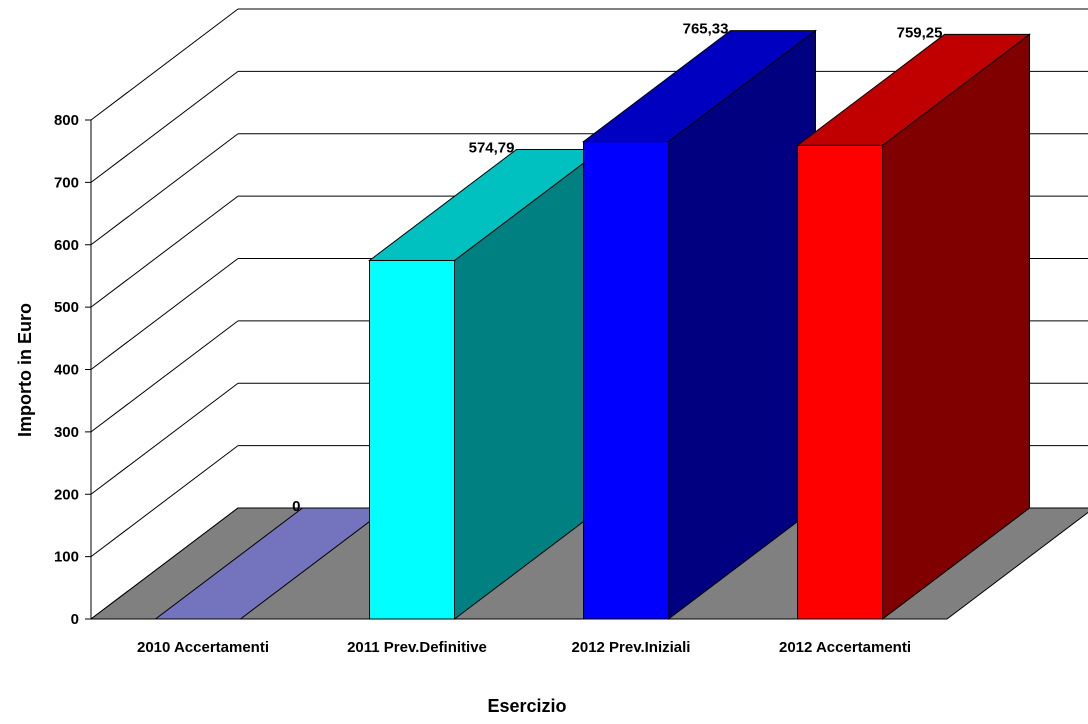 The height and width of the screenshot is (724, 1088). Describe the element at coordinates (296, 506) in the screenshot. I see `data-label-0: 0` at that location.